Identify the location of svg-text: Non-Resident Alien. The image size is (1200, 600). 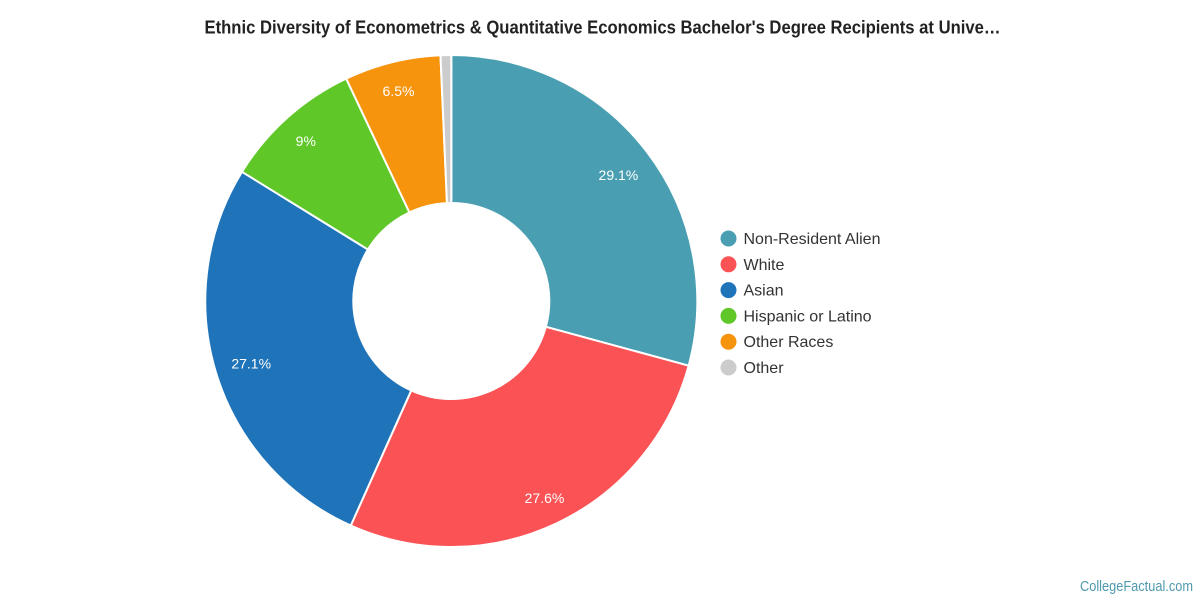
(812, 239).